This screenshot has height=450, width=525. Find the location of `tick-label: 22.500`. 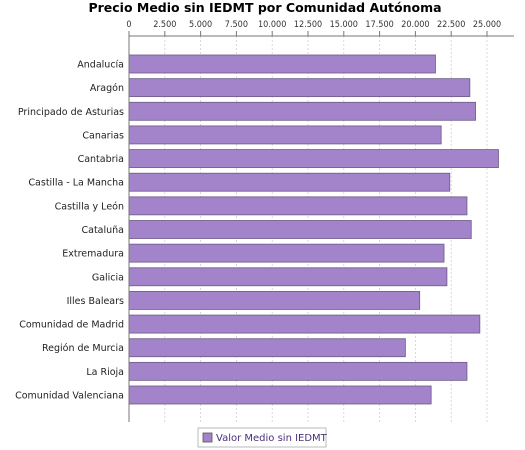

tick-label: 22.500 is located at coordinates (451, 25).